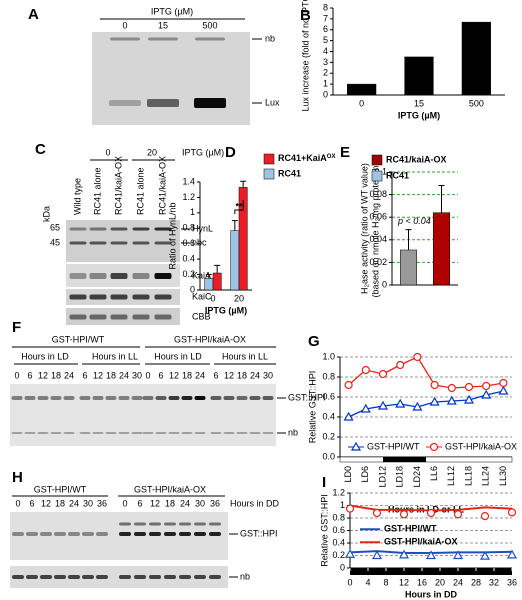 This screenshot has height=600, width=522. I want to click on lane-label: 36, so click(215, 503).